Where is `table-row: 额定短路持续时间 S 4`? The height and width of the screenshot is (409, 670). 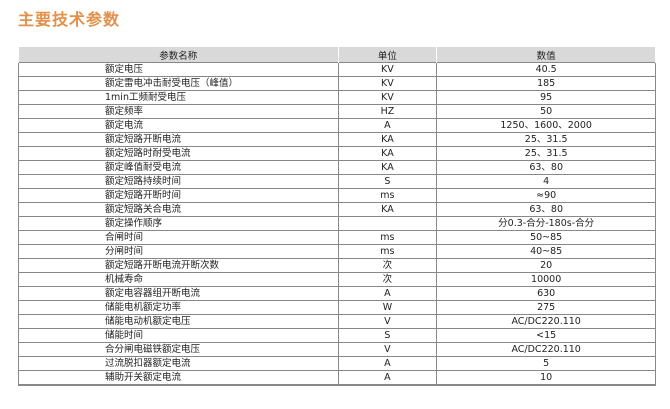
table-row: 额定短路持续时间 S 4 is located at coordinates (337, 181).